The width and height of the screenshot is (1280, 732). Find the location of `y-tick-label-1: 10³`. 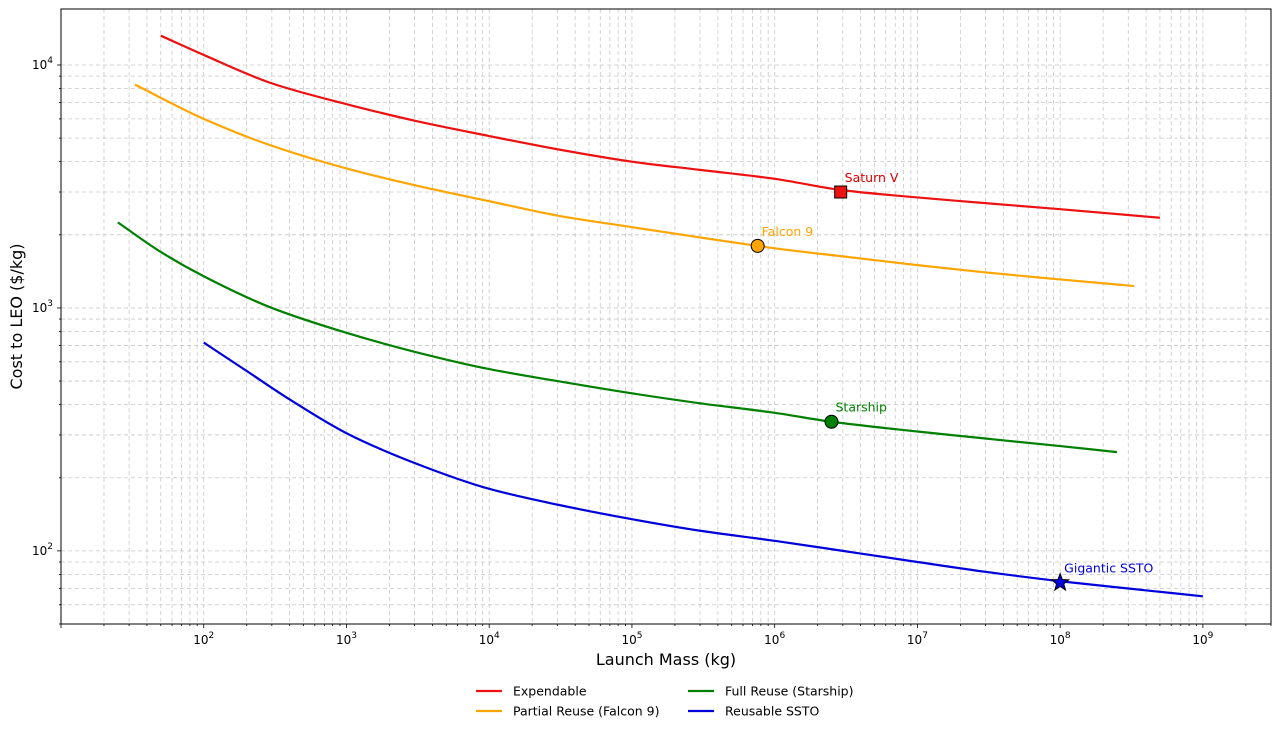

y-tick-label-1: 10³ is located at coordinates (42, 307).